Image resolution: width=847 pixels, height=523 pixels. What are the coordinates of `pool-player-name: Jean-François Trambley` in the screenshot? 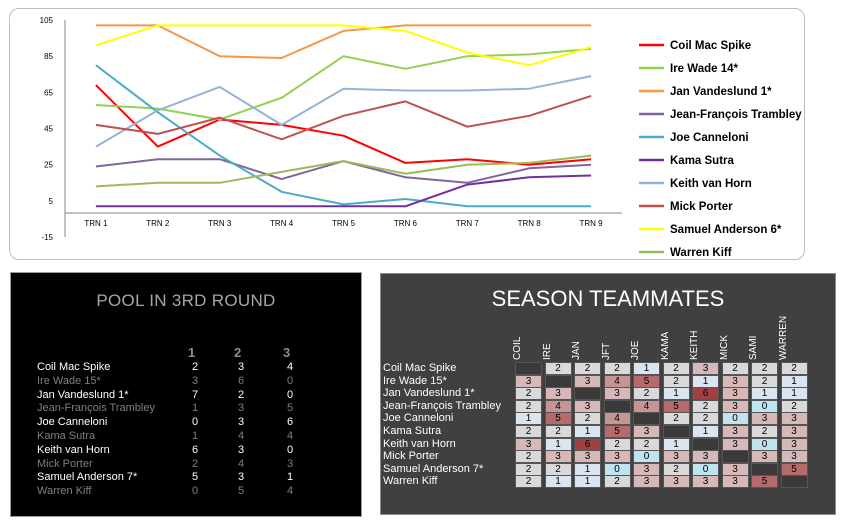 It's located at (96, 408).